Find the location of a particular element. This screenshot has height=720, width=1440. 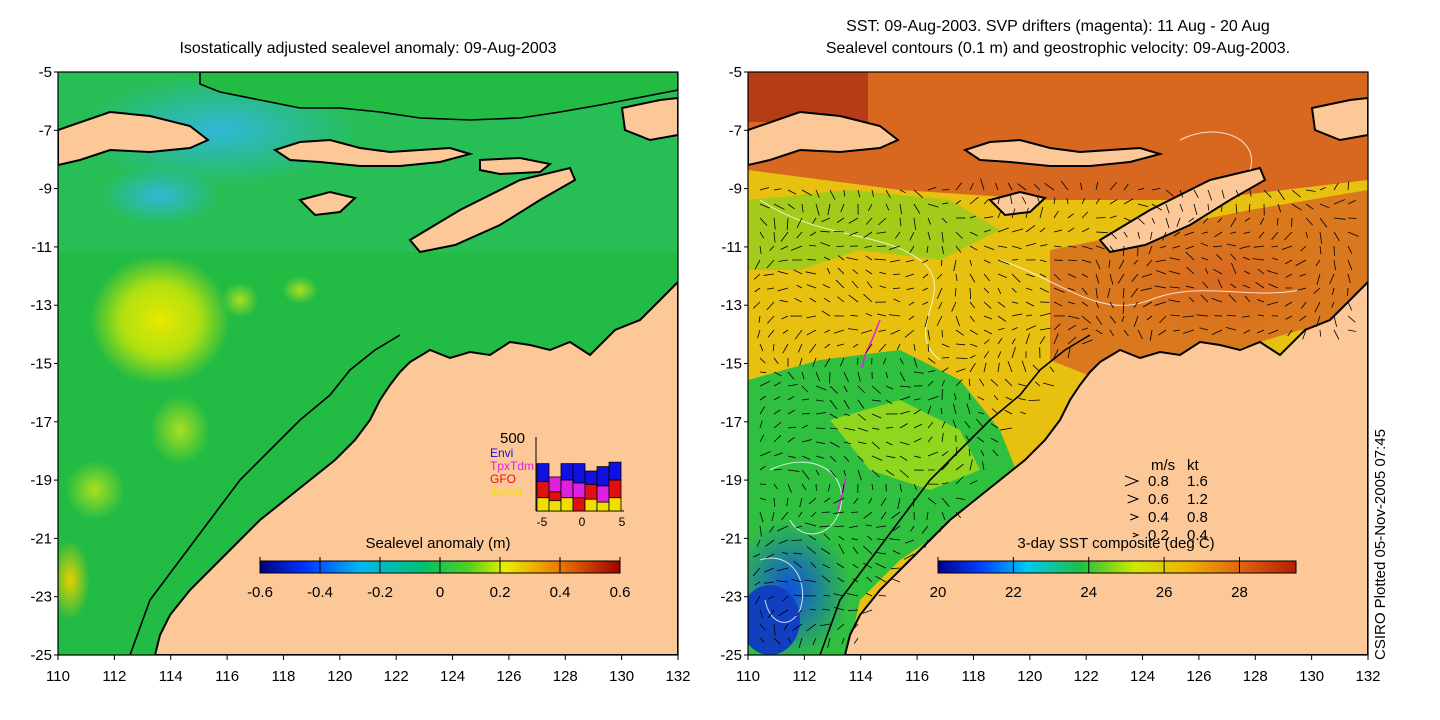

inset-bar-envi is located at coordinates (543, 472).